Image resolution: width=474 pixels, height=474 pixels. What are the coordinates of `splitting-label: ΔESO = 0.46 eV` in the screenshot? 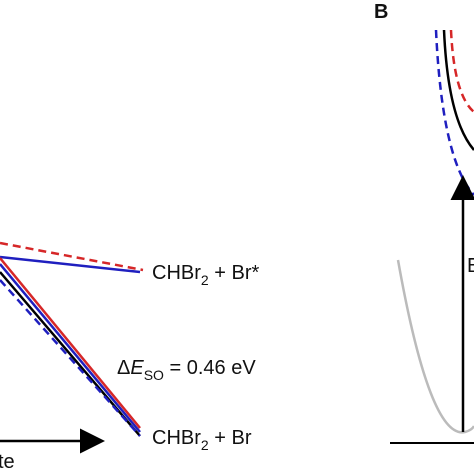 It's located at (186, 370).